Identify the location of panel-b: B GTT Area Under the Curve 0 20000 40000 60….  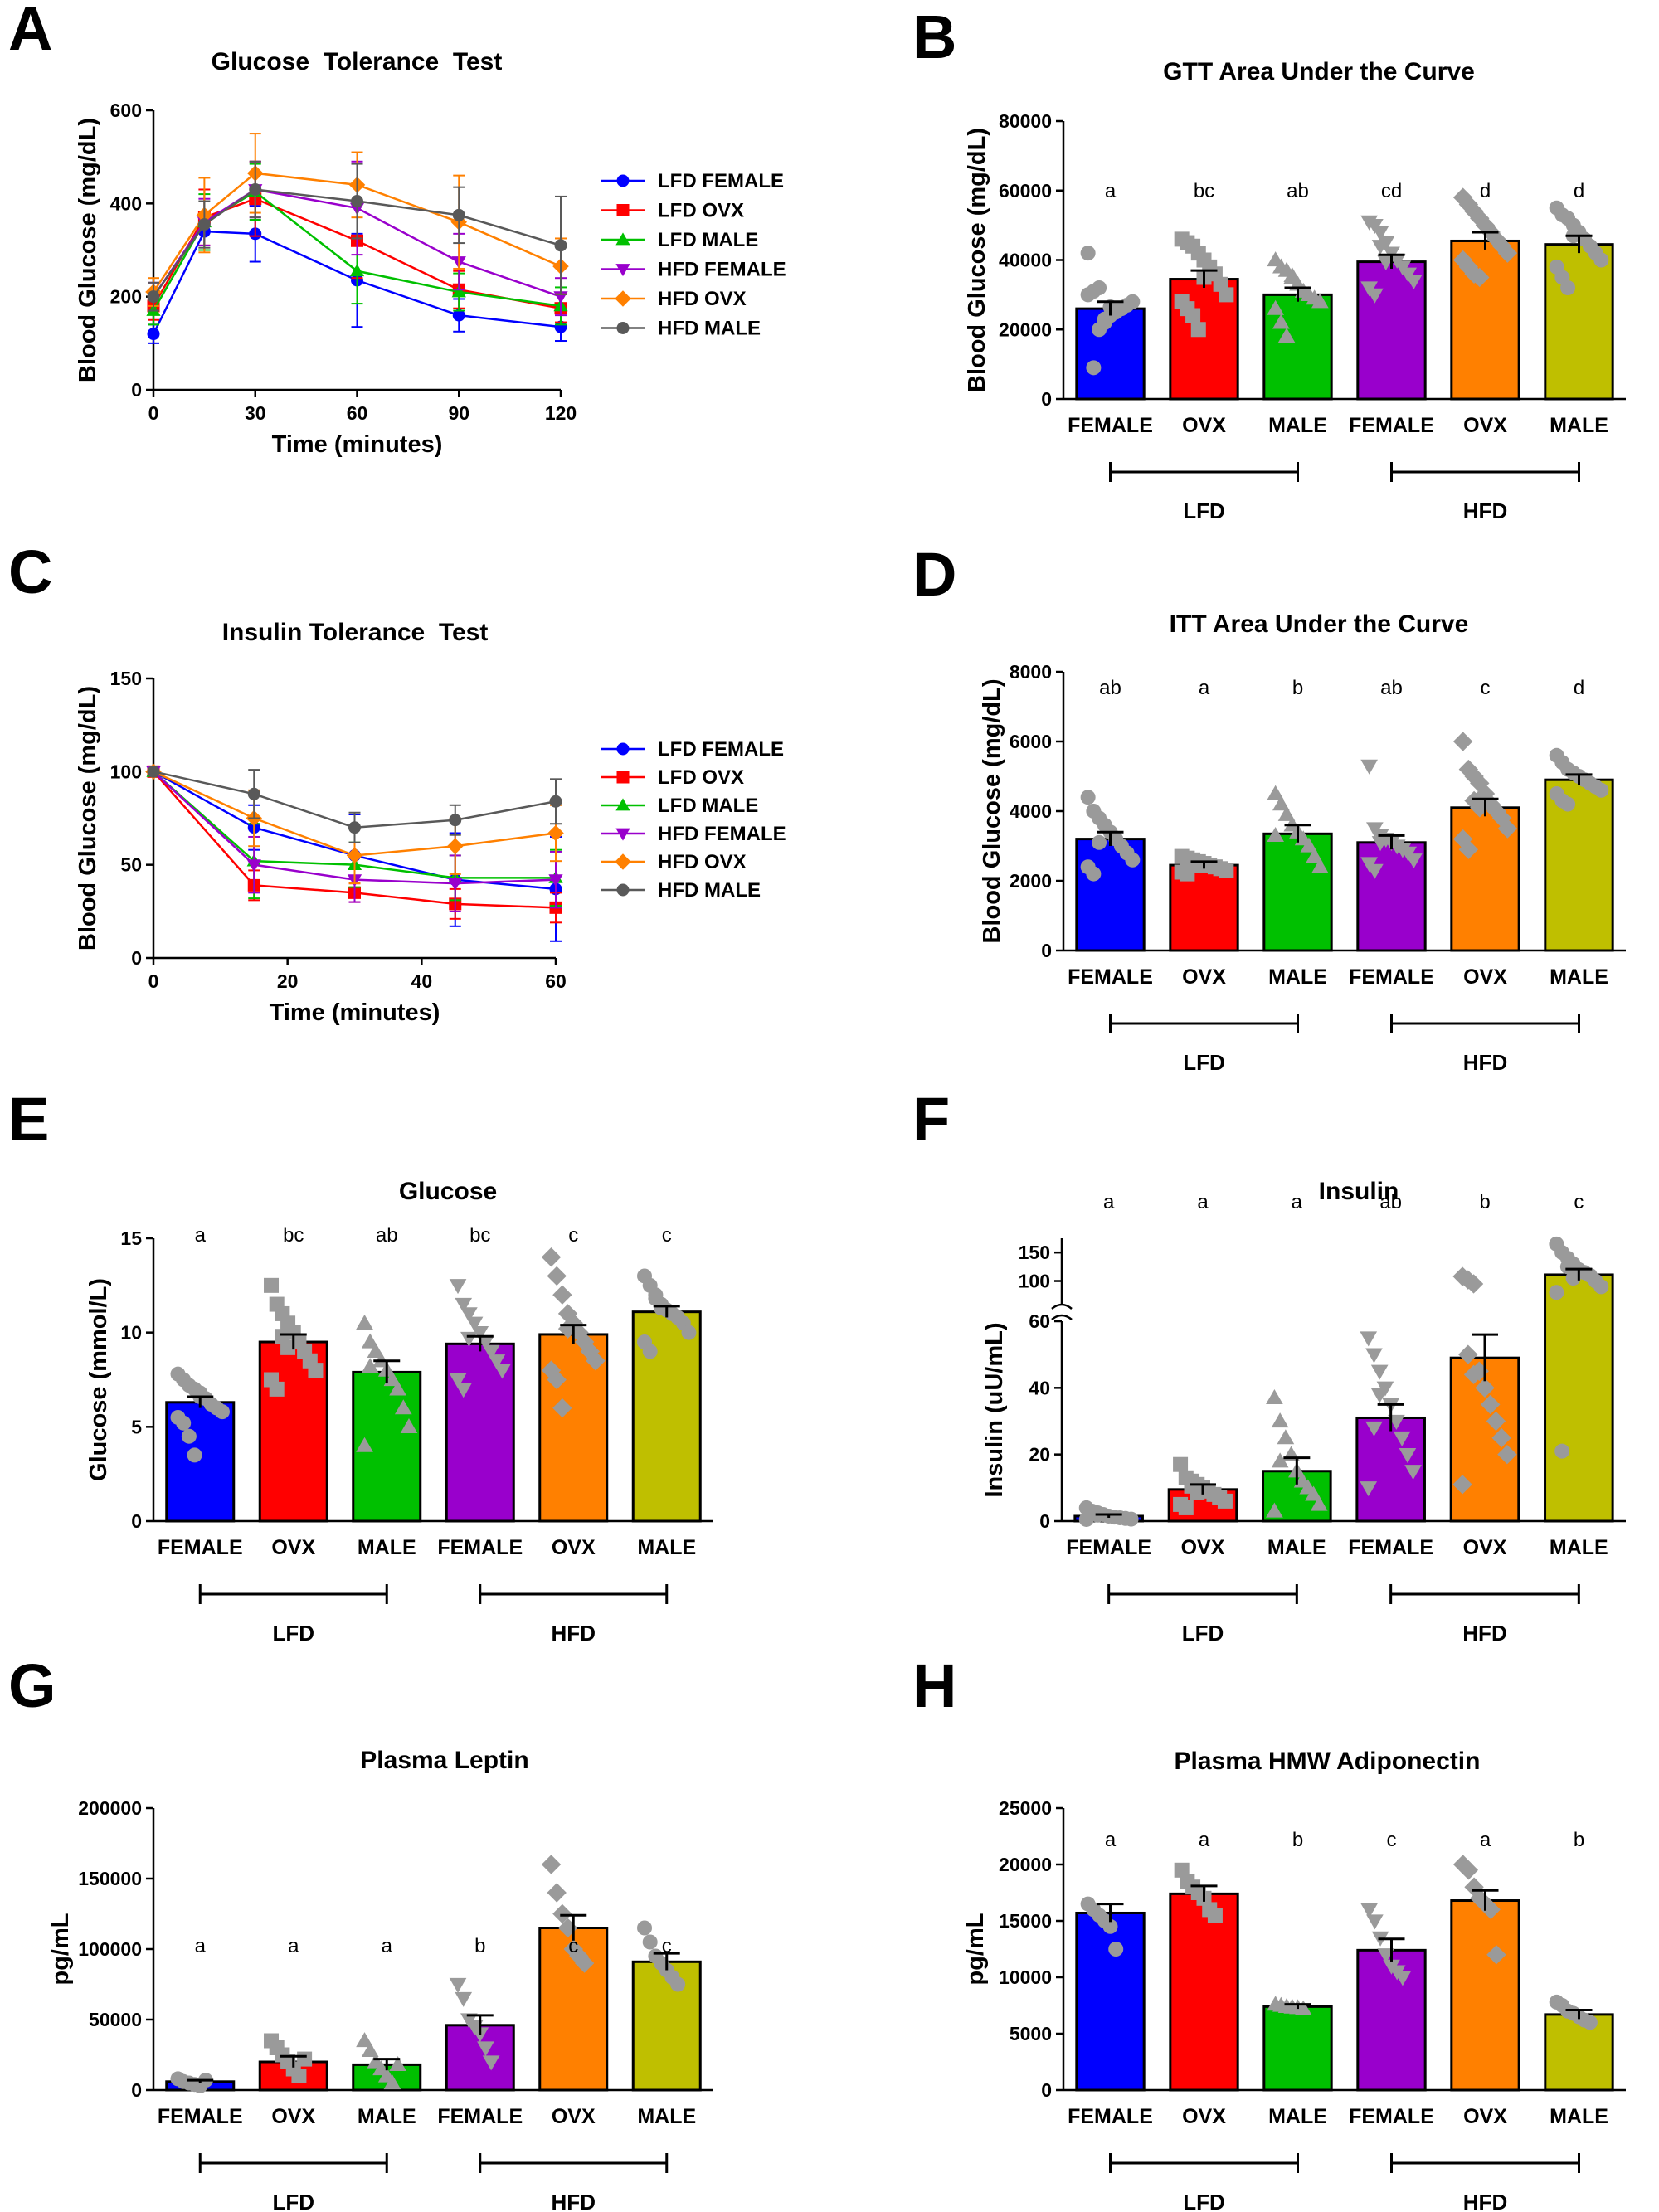
(1269, 262).